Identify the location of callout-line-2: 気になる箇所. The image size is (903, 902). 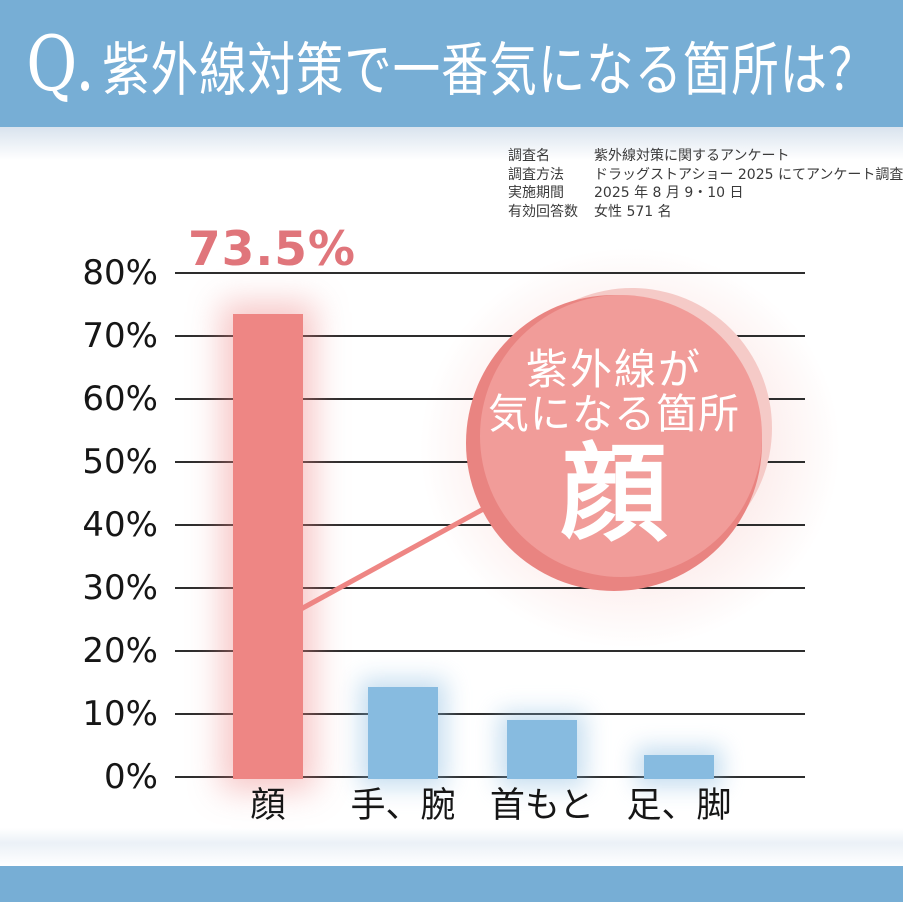
(614, 414).